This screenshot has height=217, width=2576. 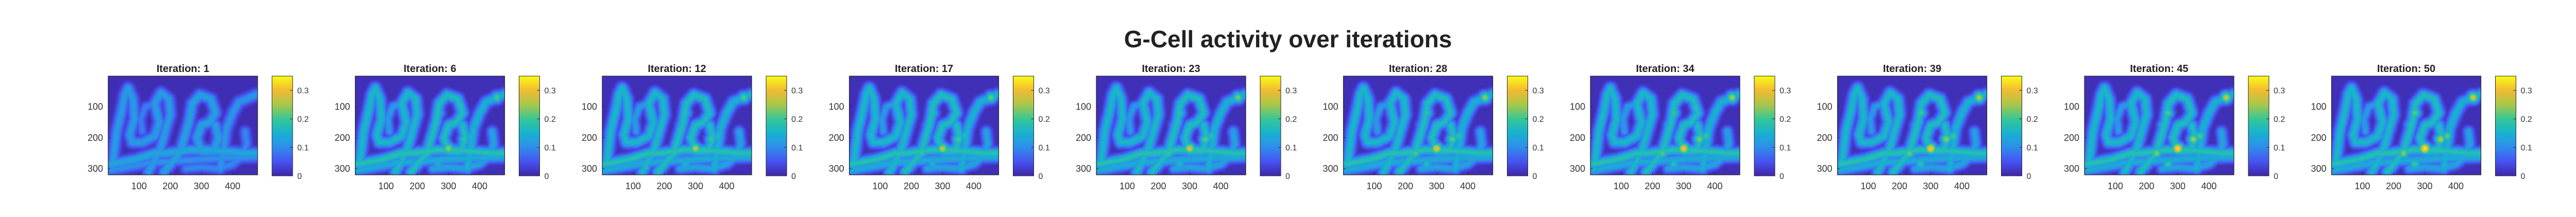 What do you see at coordinates (1418, 69) in the screenshot?
I see `panel-title: Iteration: 28` at bounding box center [1418, 69].